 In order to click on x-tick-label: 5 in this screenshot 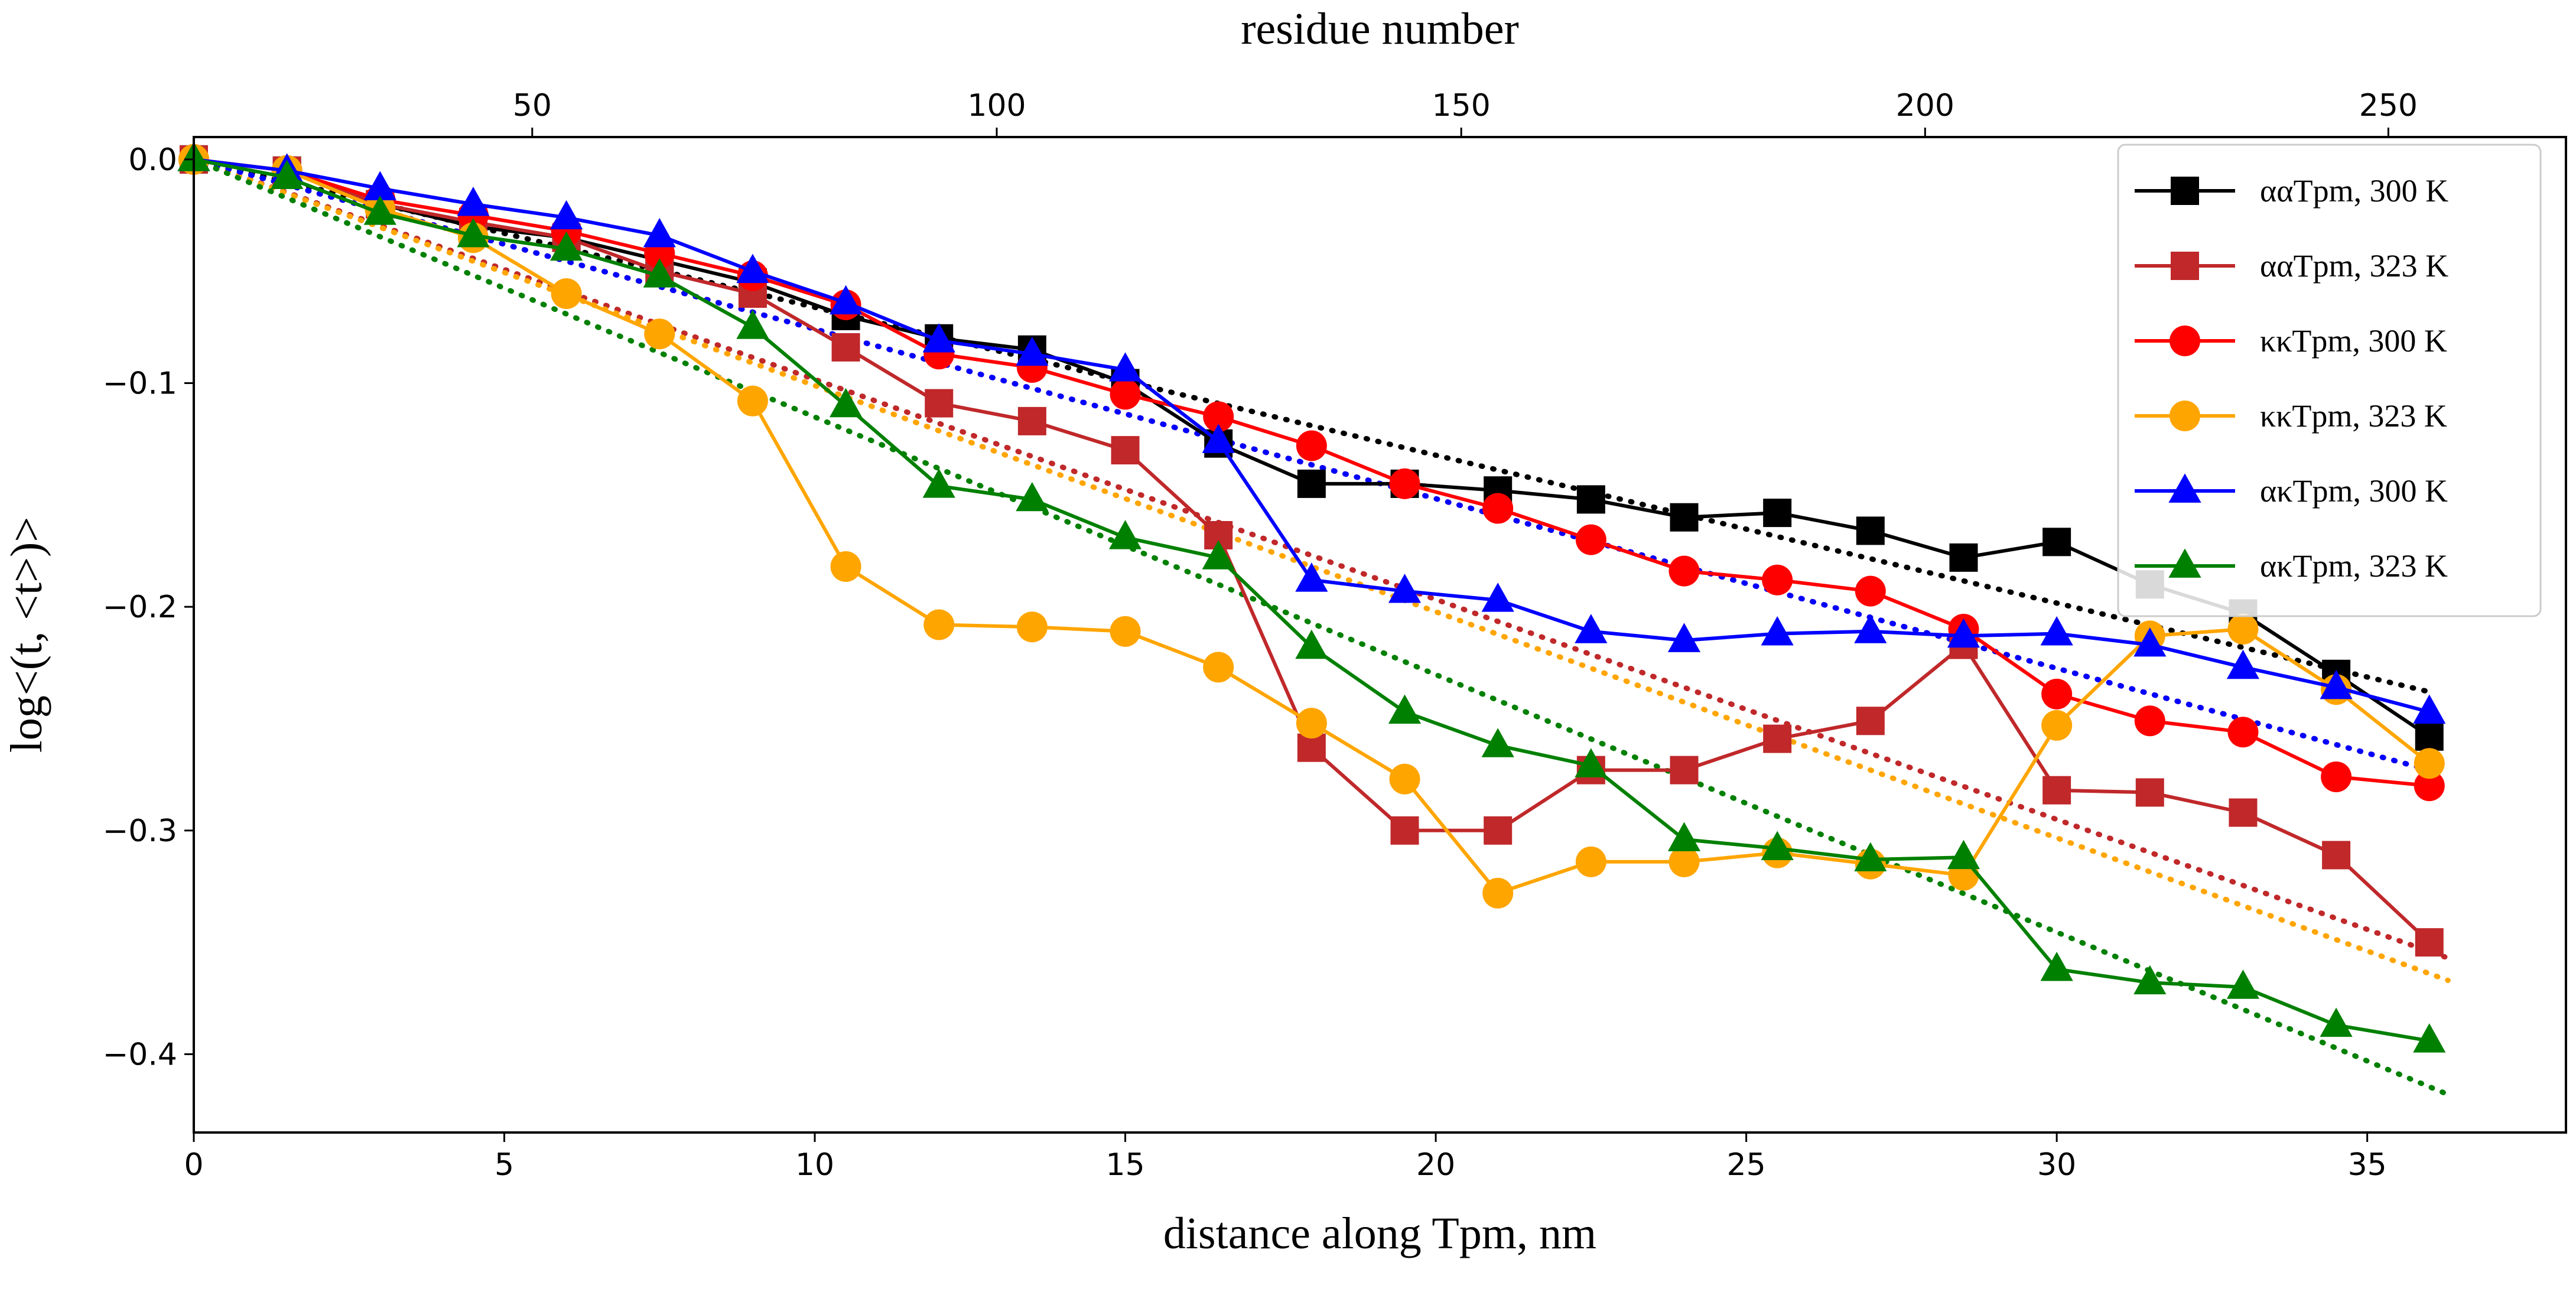, I will do `click(504, 1165)`.